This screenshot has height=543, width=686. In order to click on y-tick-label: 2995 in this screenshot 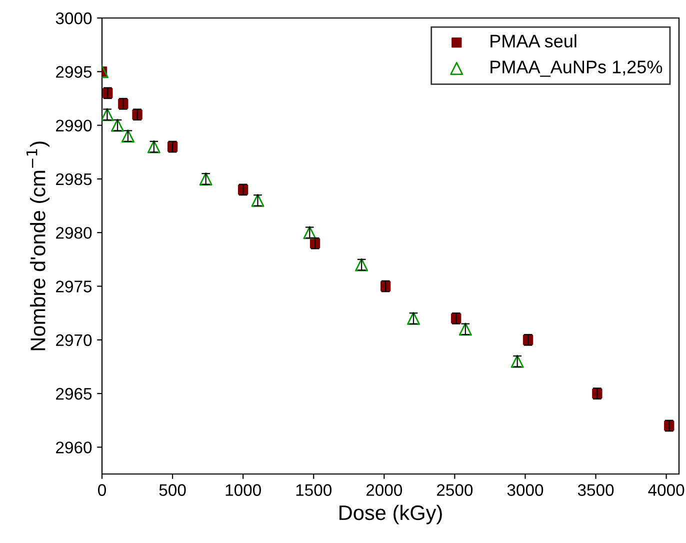, I will do `click(74, 72)`.